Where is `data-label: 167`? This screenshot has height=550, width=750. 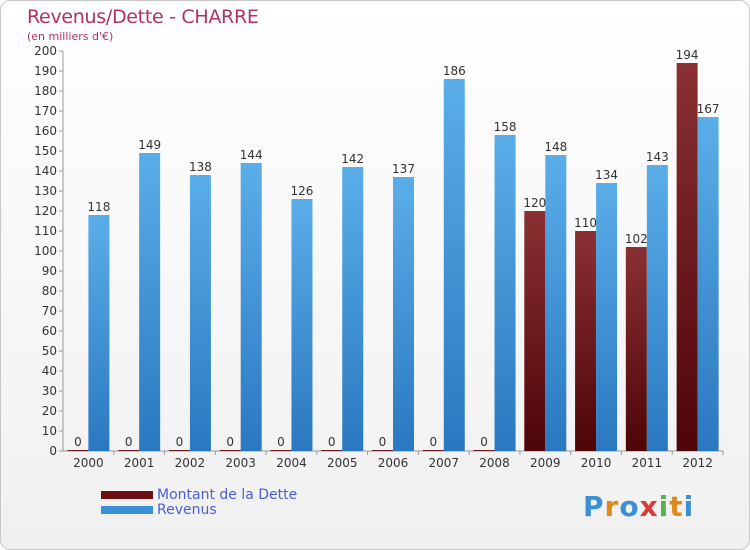
data-label: 167 is located at coordinates (708, 109).